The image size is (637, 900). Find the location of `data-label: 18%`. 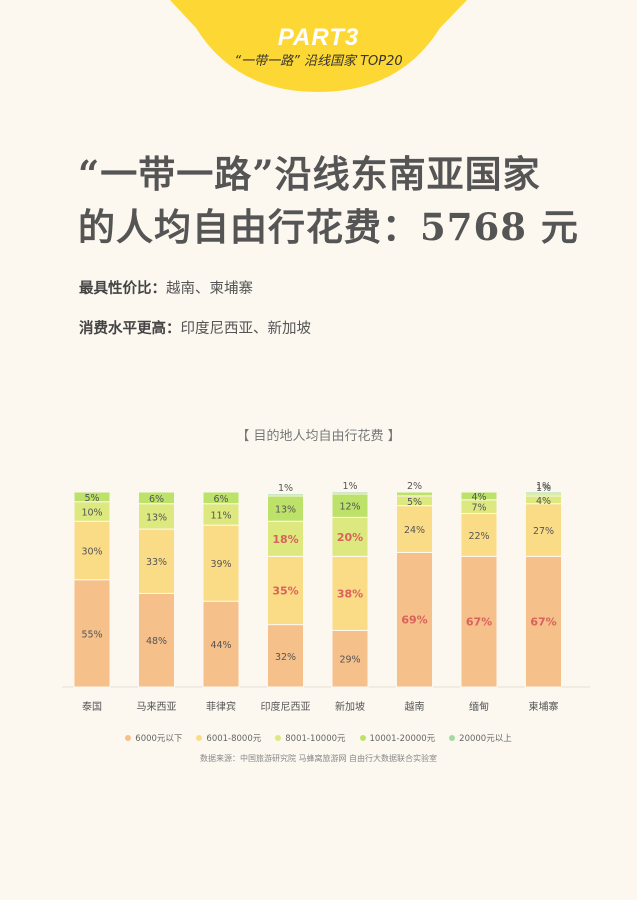

data-label: 18% is located at coordinates (285, 539).